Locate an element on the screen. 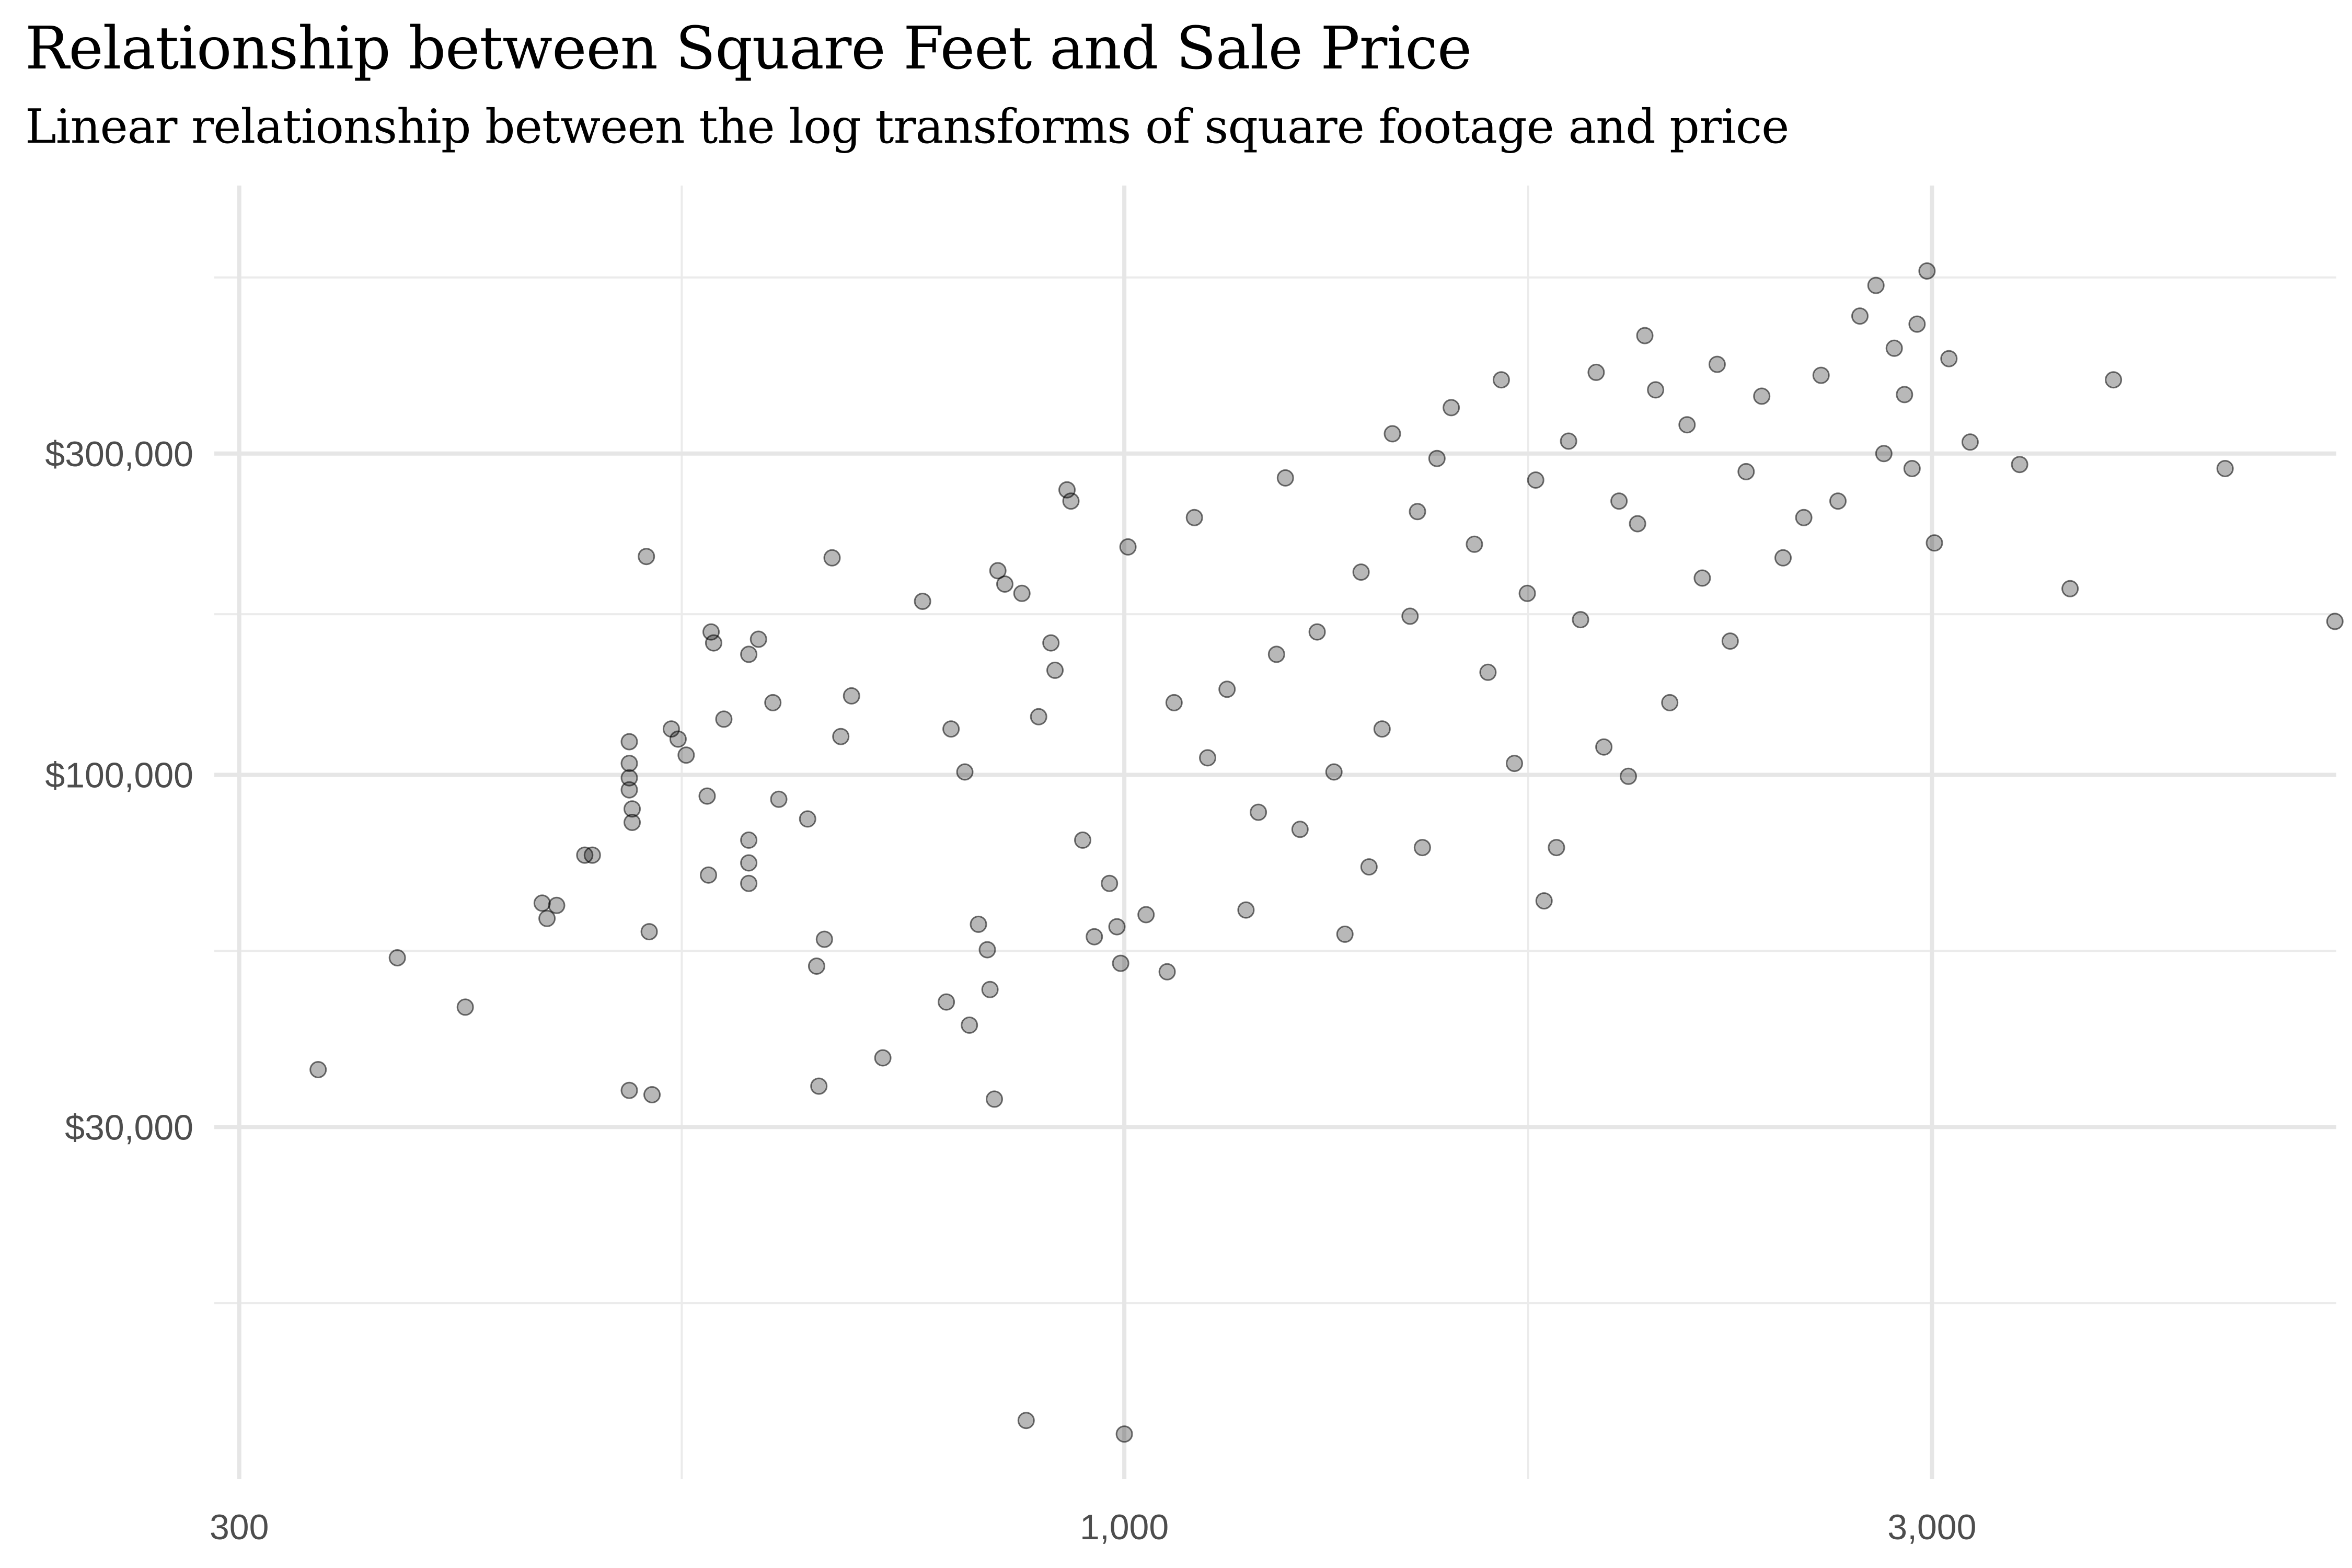 The image size is (2352, 1568). y-tick-label: $30,000 is located at coordinates (129, 1127).